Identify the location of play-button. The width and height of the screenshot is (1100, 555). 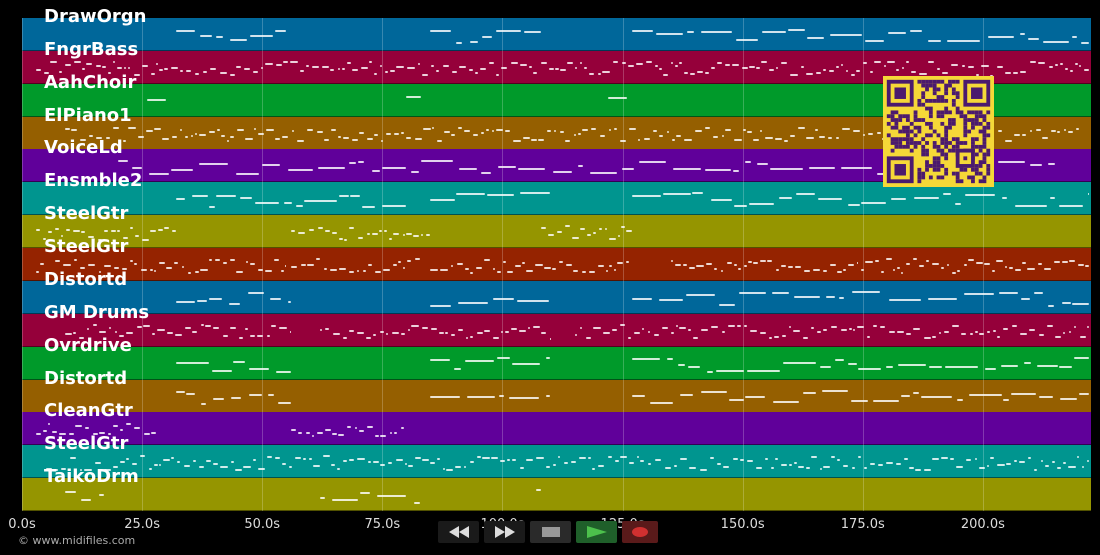
(596, 532).